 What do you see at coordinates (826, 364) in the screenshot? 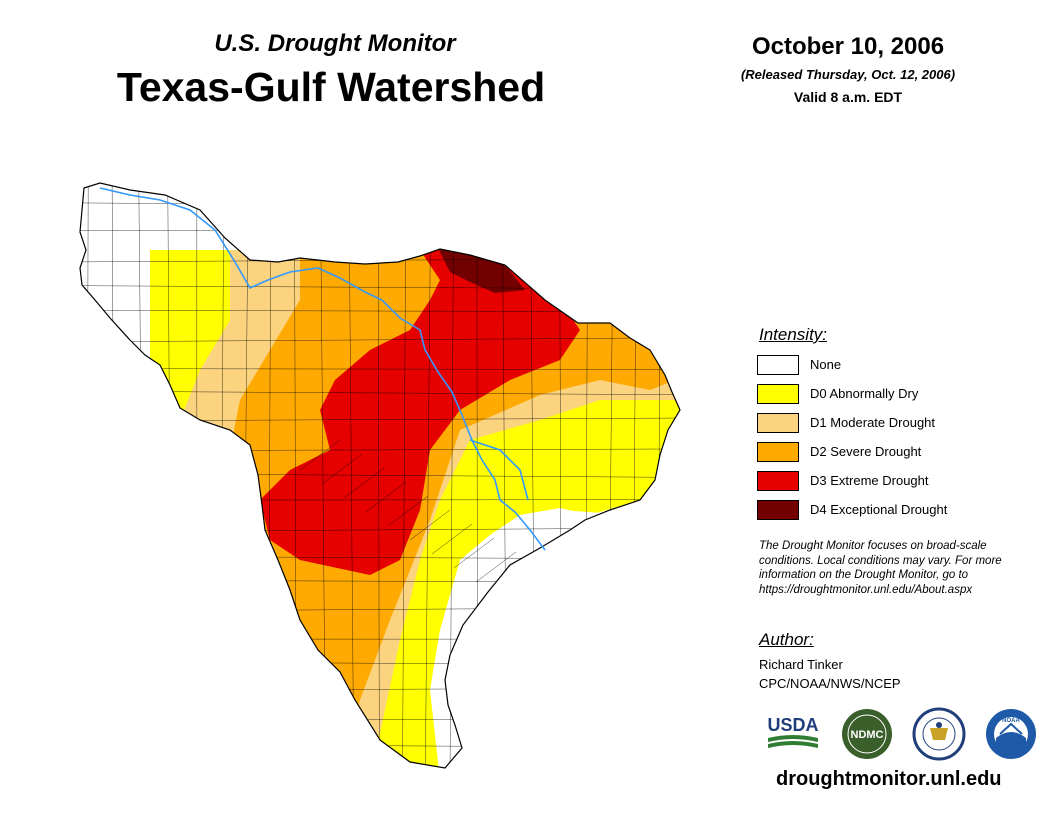
I see `legend-label: None` at bounding box center [826, 364].